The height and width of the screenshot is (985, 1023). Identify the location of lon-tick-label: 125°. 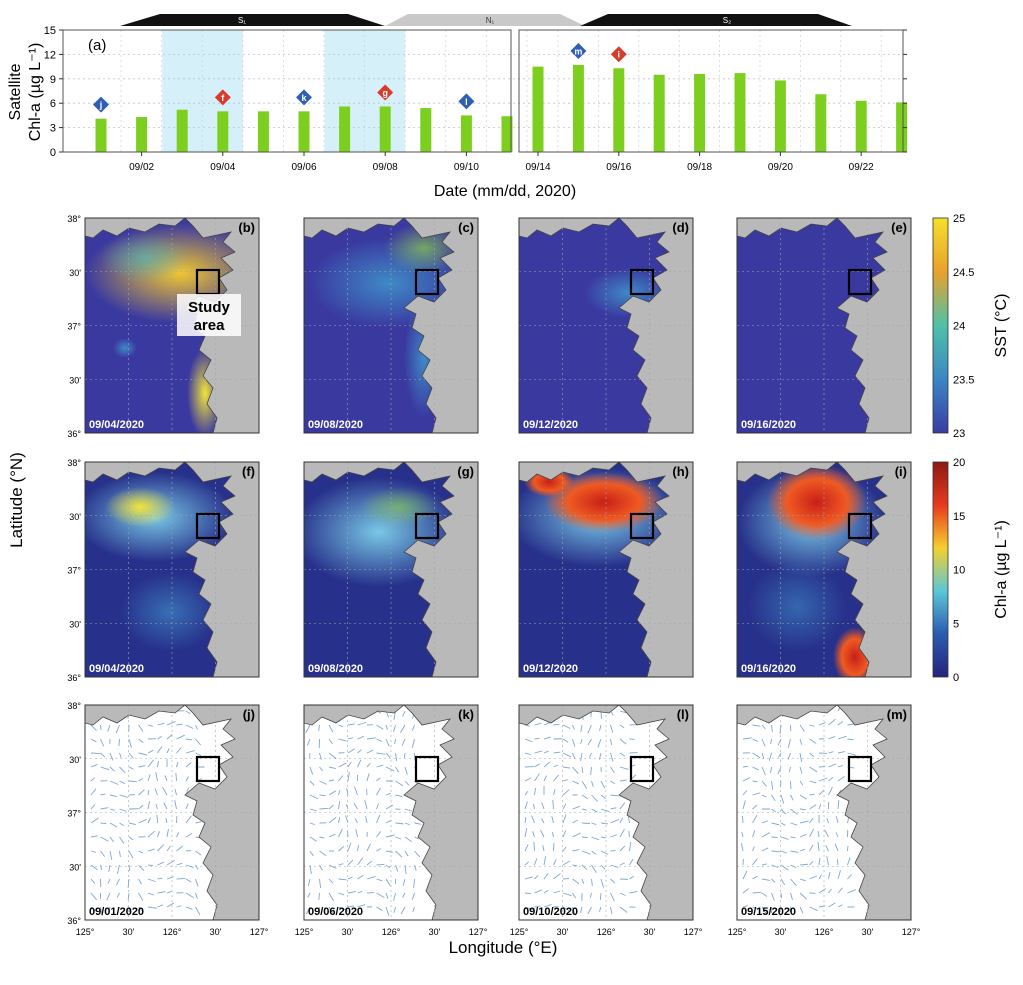
(85, 932).